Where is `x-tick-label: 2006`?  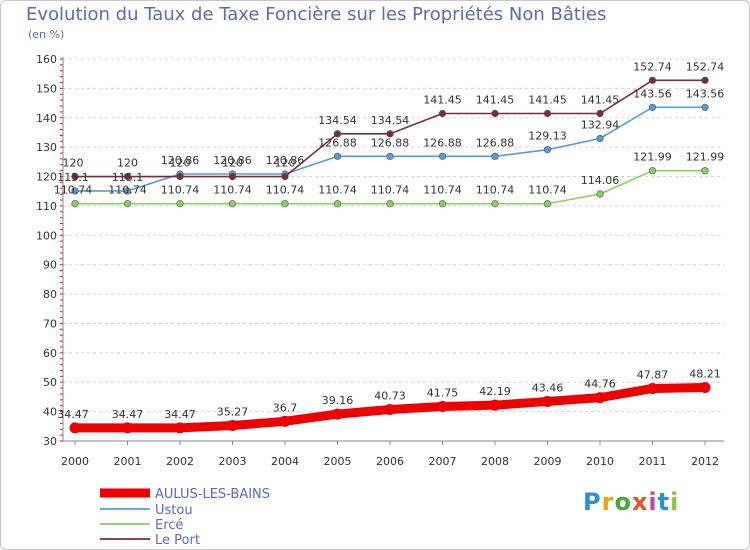 x-tick-label: 2006 is located at coordinates (390, 461).